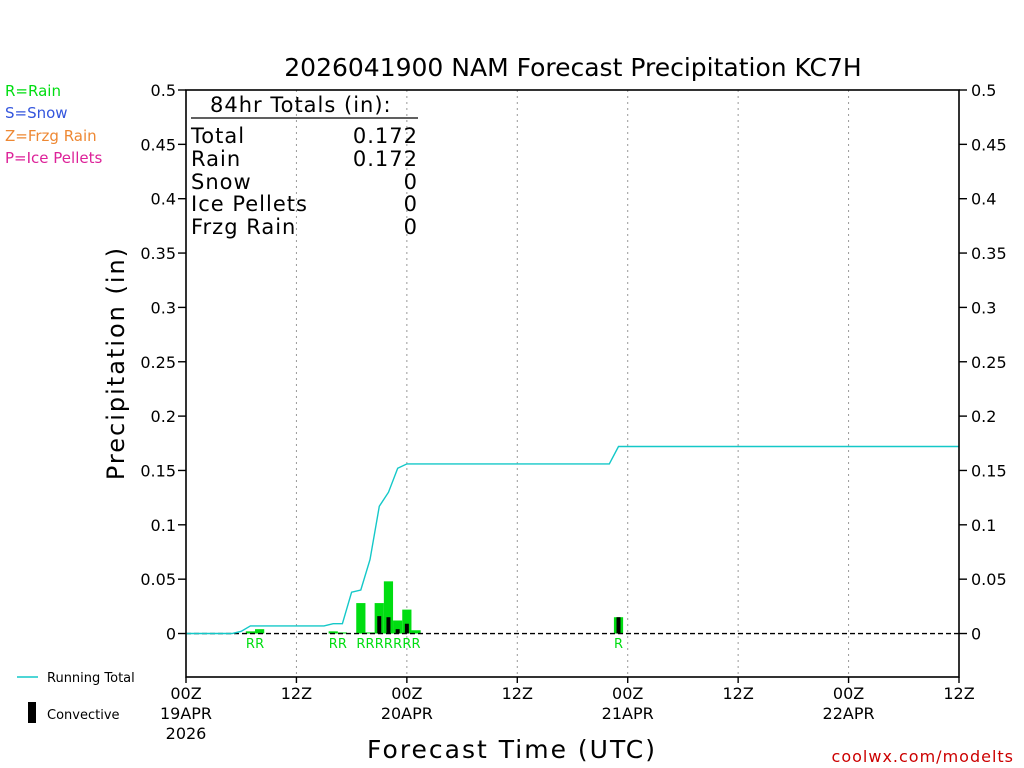 Image resolution: width=1024 pixels, height=768 pixels. Describe the element at coordinates (983, 416) in the screenshot. I see `y-tick-label-right-4: 0.2` at that location.